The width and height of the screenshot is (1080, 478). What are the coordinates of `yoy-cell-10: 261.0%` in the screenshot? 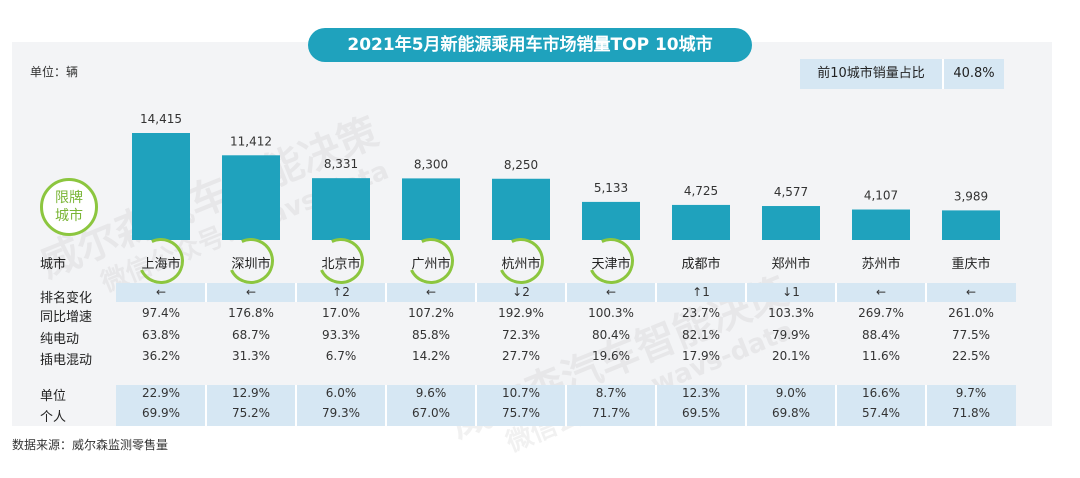 It's located at (971, 313).